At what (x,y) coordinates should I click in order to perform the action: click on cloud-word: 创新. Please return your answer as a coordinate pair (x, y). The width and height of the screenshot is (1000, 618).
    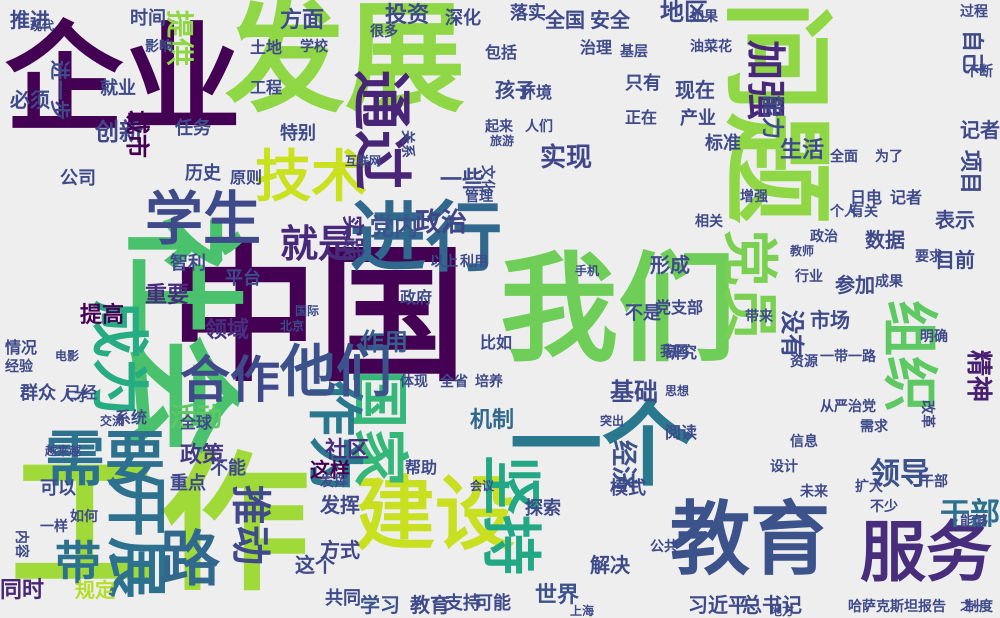
    Looking at the image, I should click on (119, 132).